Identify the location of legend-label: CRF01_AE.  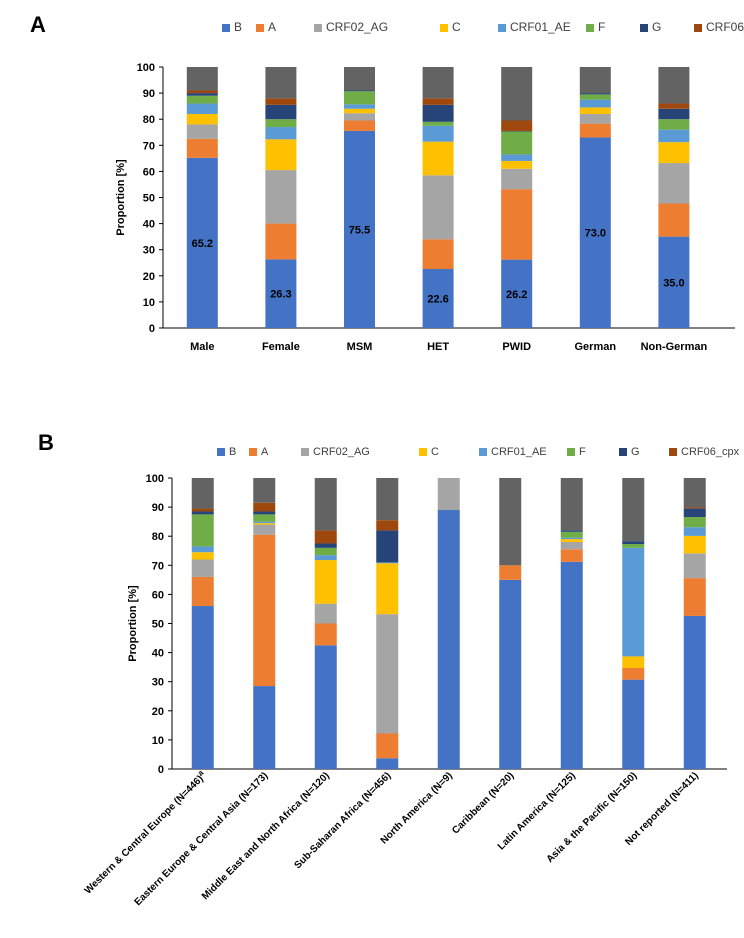
(540, 27).